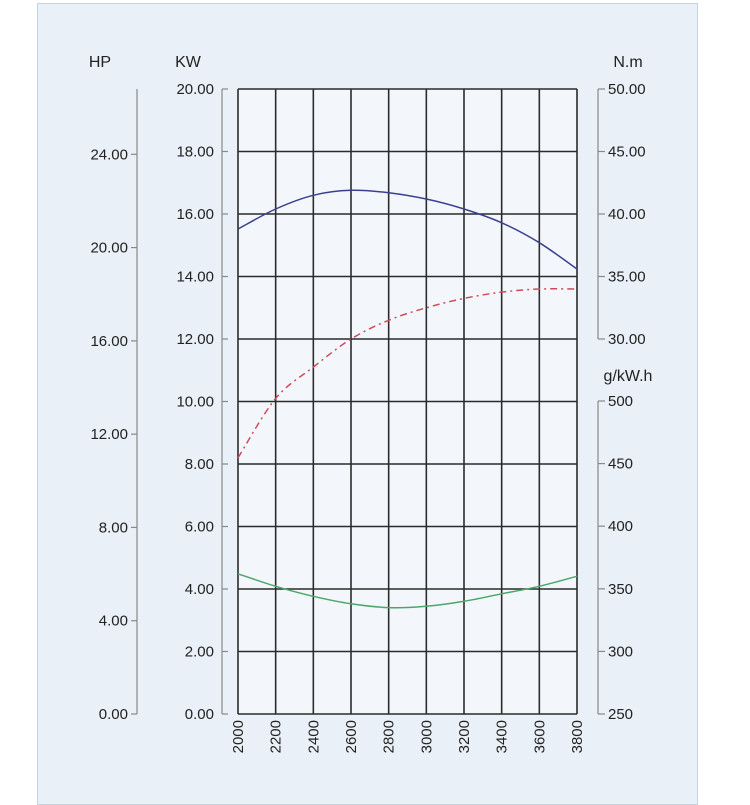  I want to click on x-tick-label: 2200, so click(276, 736).